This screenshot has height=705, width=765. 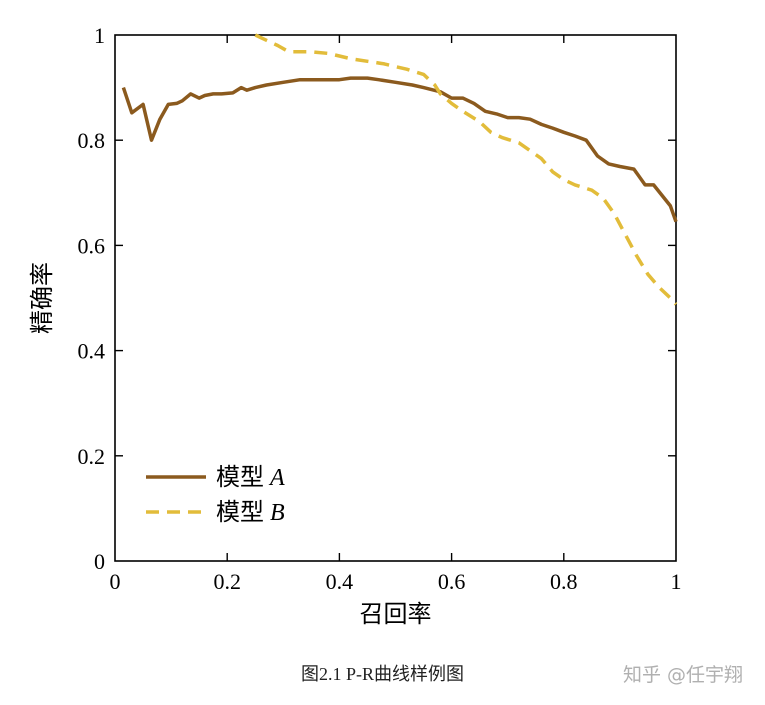 I want to click on y-tick-label: 0.6, so click(x=92, y=245).